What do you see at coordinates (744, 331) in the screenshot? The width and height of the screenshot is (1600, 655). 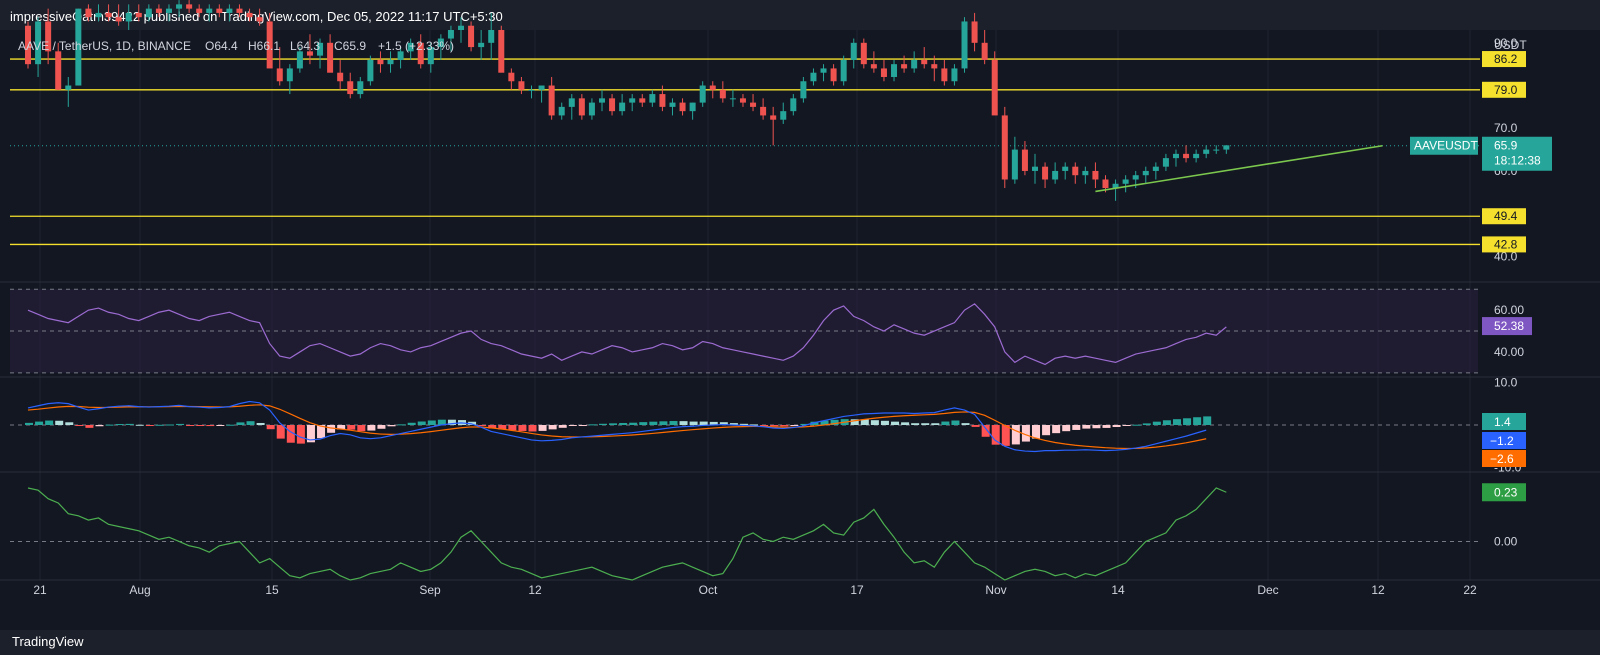 I see `rsi-band-fill` at bounding box center [744, 331].